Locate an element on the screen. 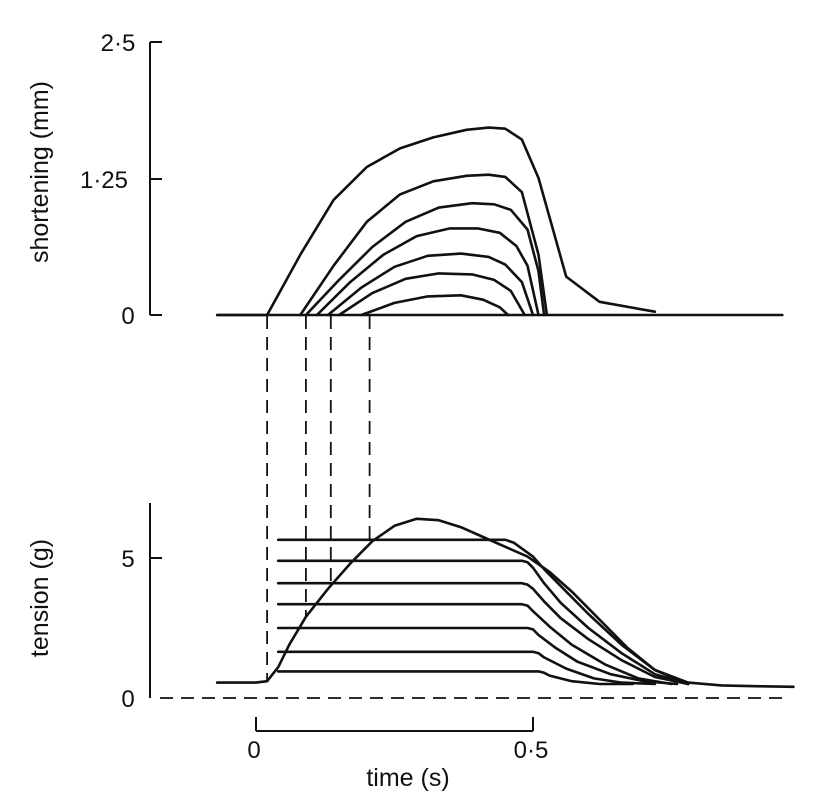 Image resolution: width=828 pixels, height=807 pixels. tension-envelope is located at coordinates (505, 603).